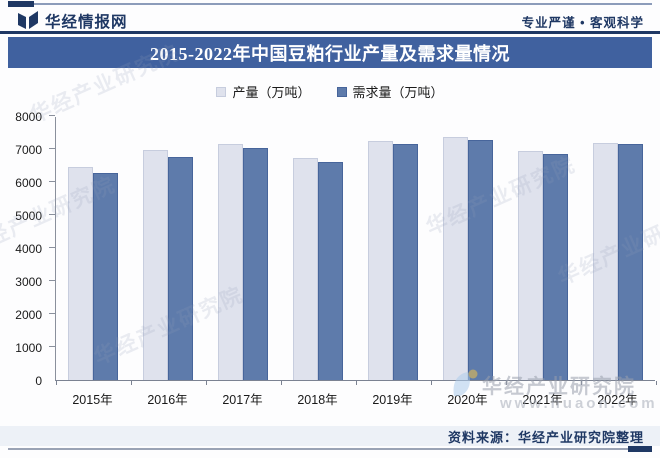 The height and width of the screenshot is (458, 660). Describe the element at coordinates (582, 23) in the screenshot. I see `site-tagline: 专业严谨 • 客观科学` at that location.